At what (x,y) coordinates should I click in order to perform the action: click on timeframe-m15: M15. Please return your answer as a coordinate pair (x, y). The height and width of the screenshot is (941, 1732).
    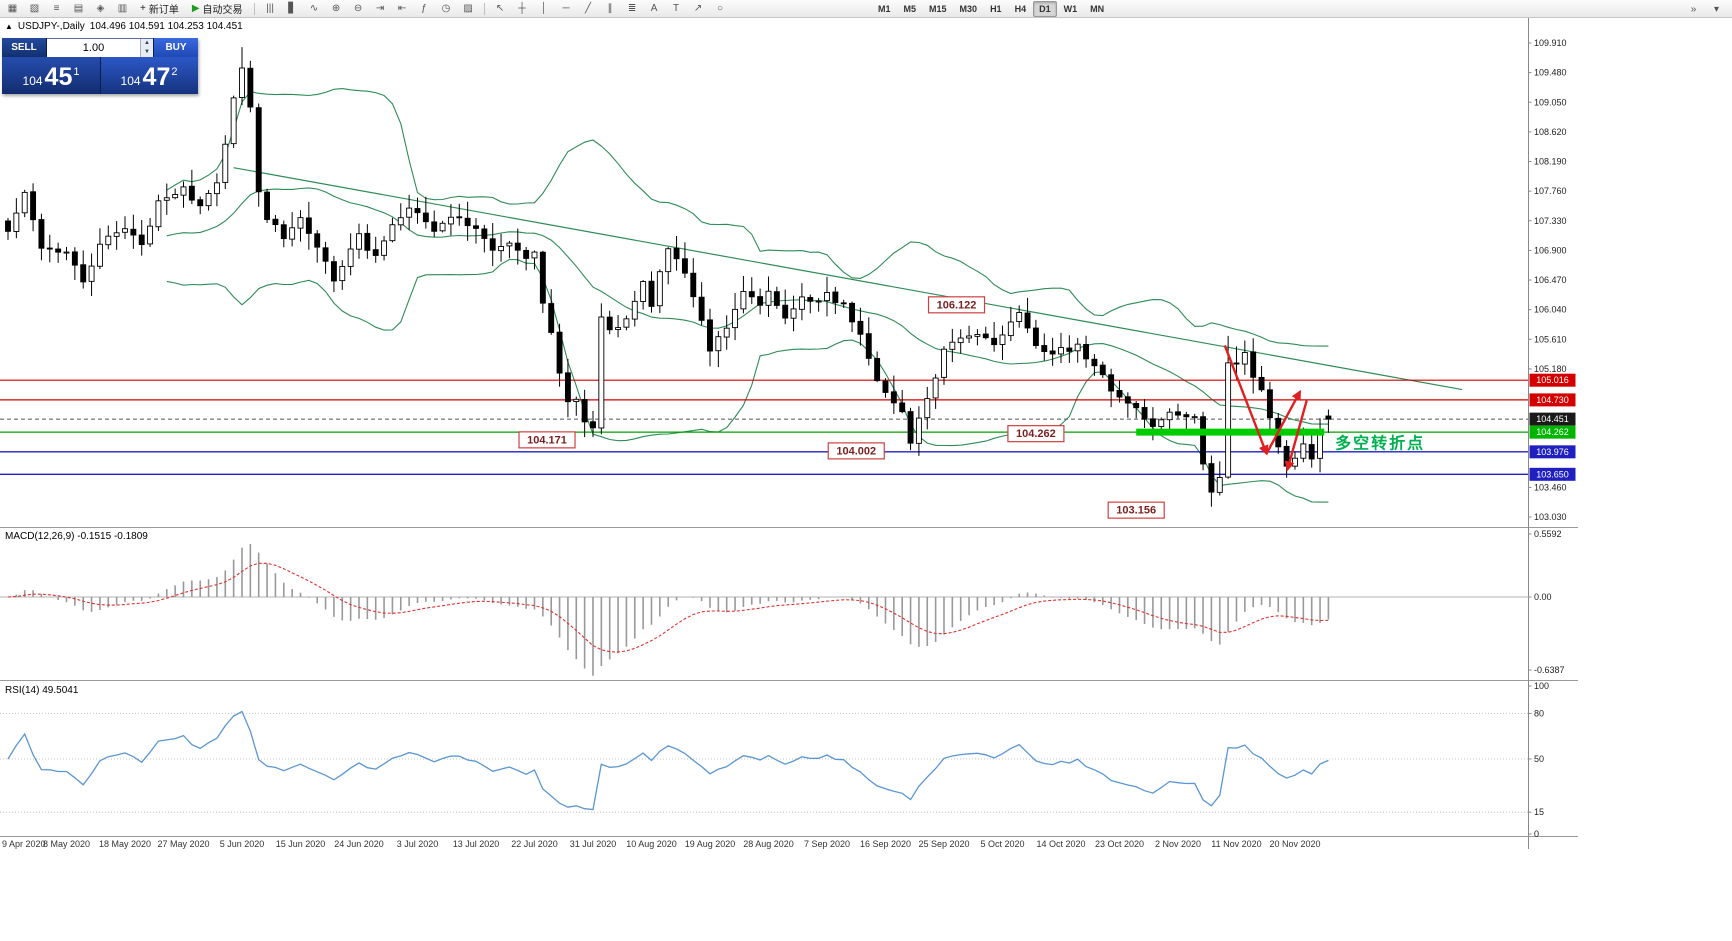
    Looking at the image, I should click on (938, 9).